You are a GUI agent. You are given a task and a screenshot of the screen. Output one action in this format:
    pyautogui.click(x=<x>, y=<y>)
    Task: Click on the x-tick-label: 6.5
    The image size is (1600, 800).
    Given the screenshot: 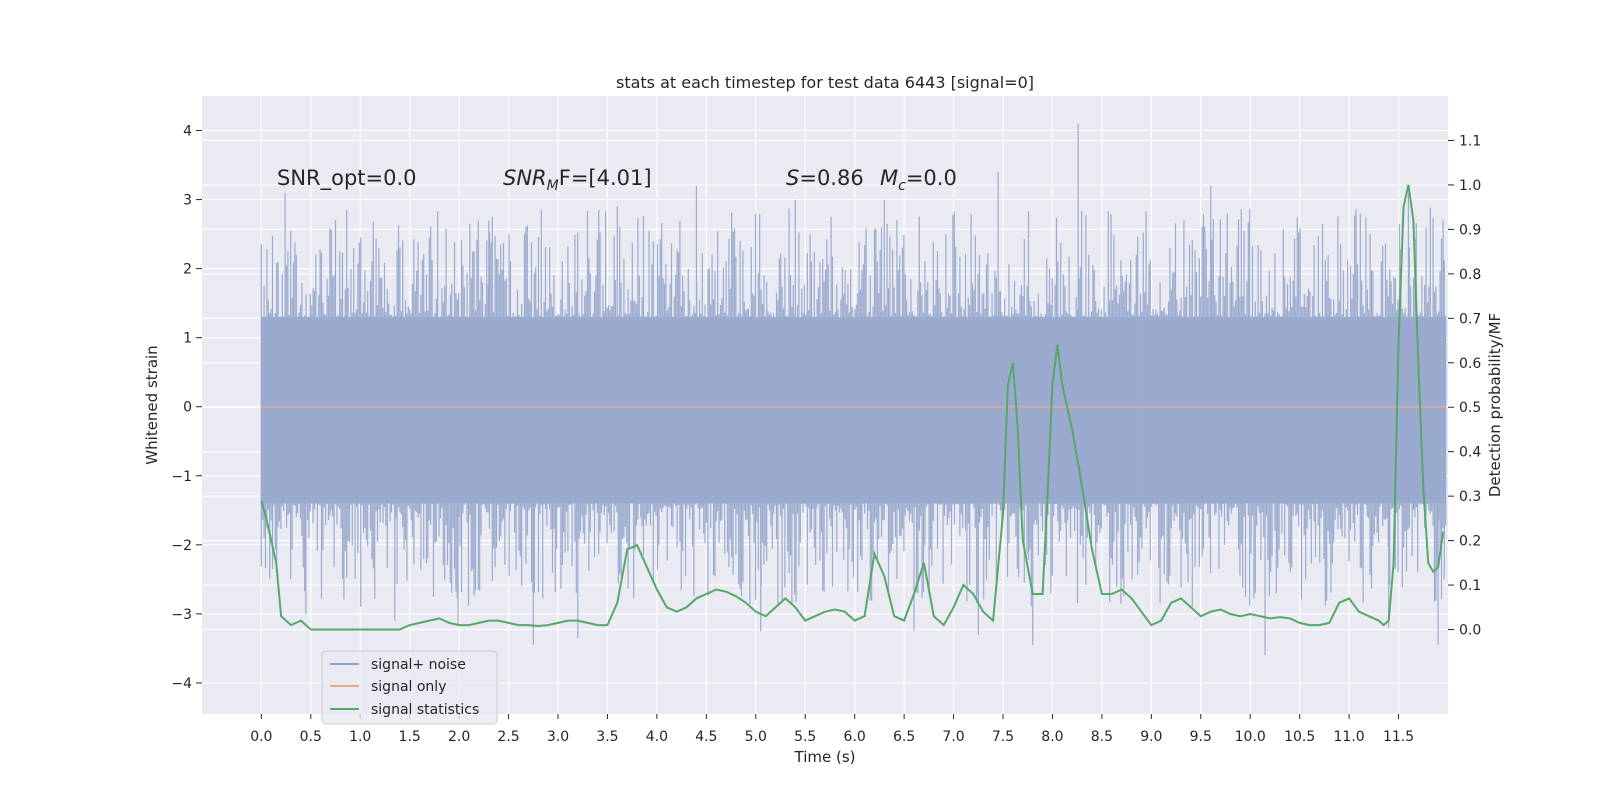 What is the action you would take?
    pyautogui.click(x=904, y=737)
    